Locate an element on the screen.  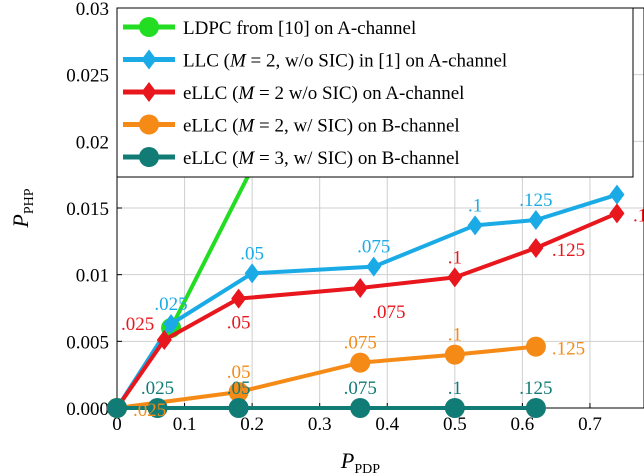
x-axis-label: PPDP is located at coordinates (360, 461).